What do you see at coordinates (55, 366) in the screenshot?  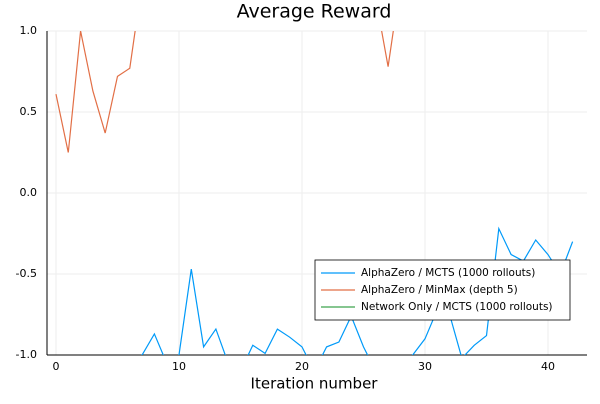 I see `x-tick-label: 0` at bounding box center [55, 366].